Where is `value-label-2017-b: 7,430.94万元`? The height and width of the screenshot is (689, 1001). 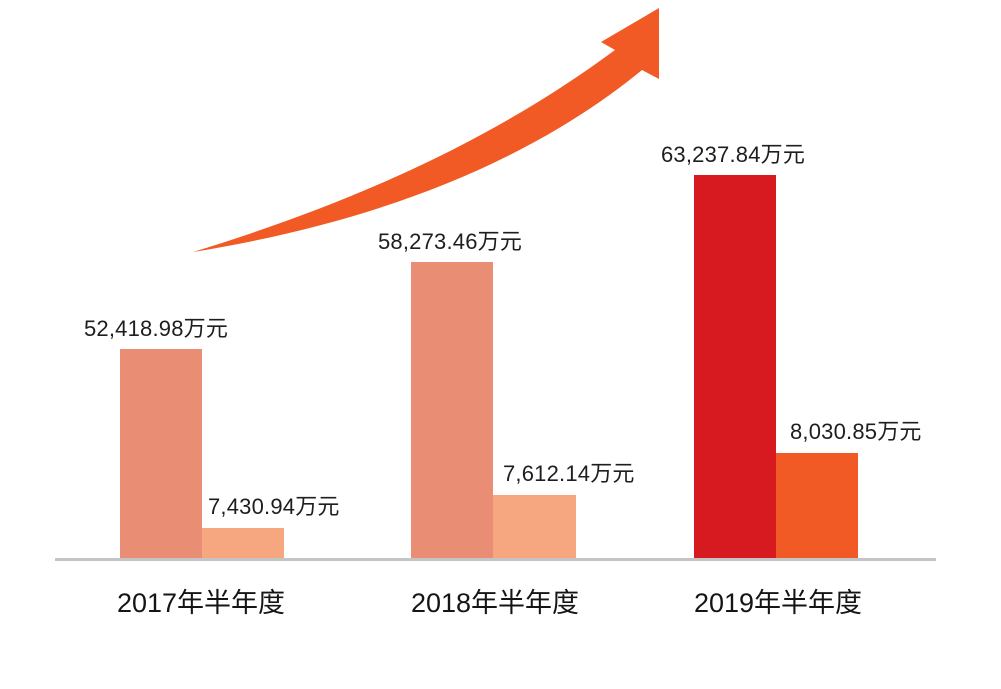
value-label-2017-b: 7,430.94万元 is located at coordinates (274, 506).